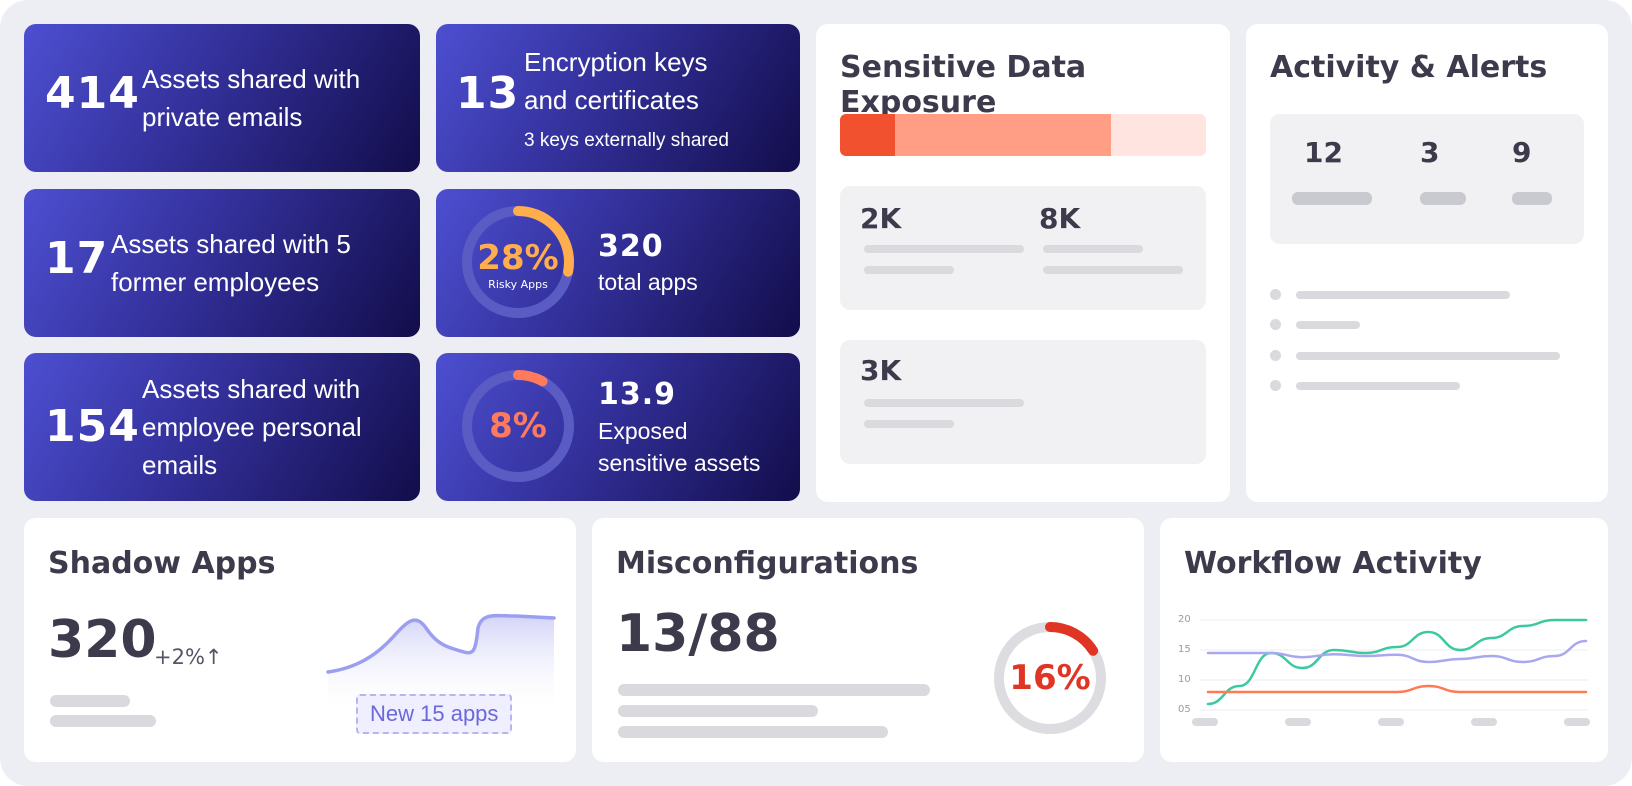 Image resolution: width=1632 pixels, height=786 pixels. I want to click on new-apps-badge: New 15 apps, so click(434, 714).